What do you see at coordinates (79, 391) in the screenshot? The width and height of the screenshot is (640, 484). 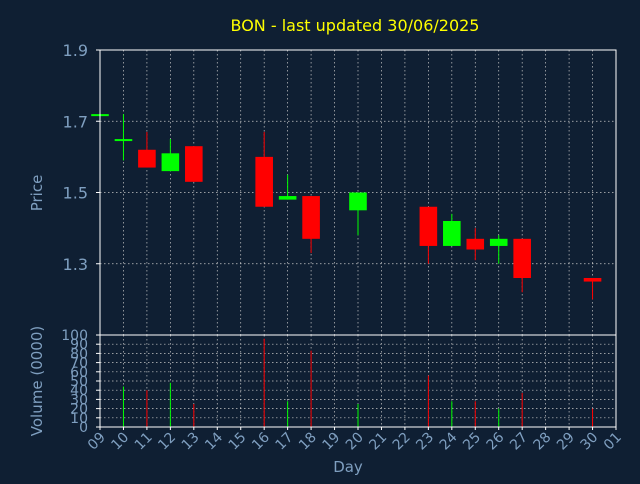 I see `volume-tick-label: 40` at bounding box center [79, 391].